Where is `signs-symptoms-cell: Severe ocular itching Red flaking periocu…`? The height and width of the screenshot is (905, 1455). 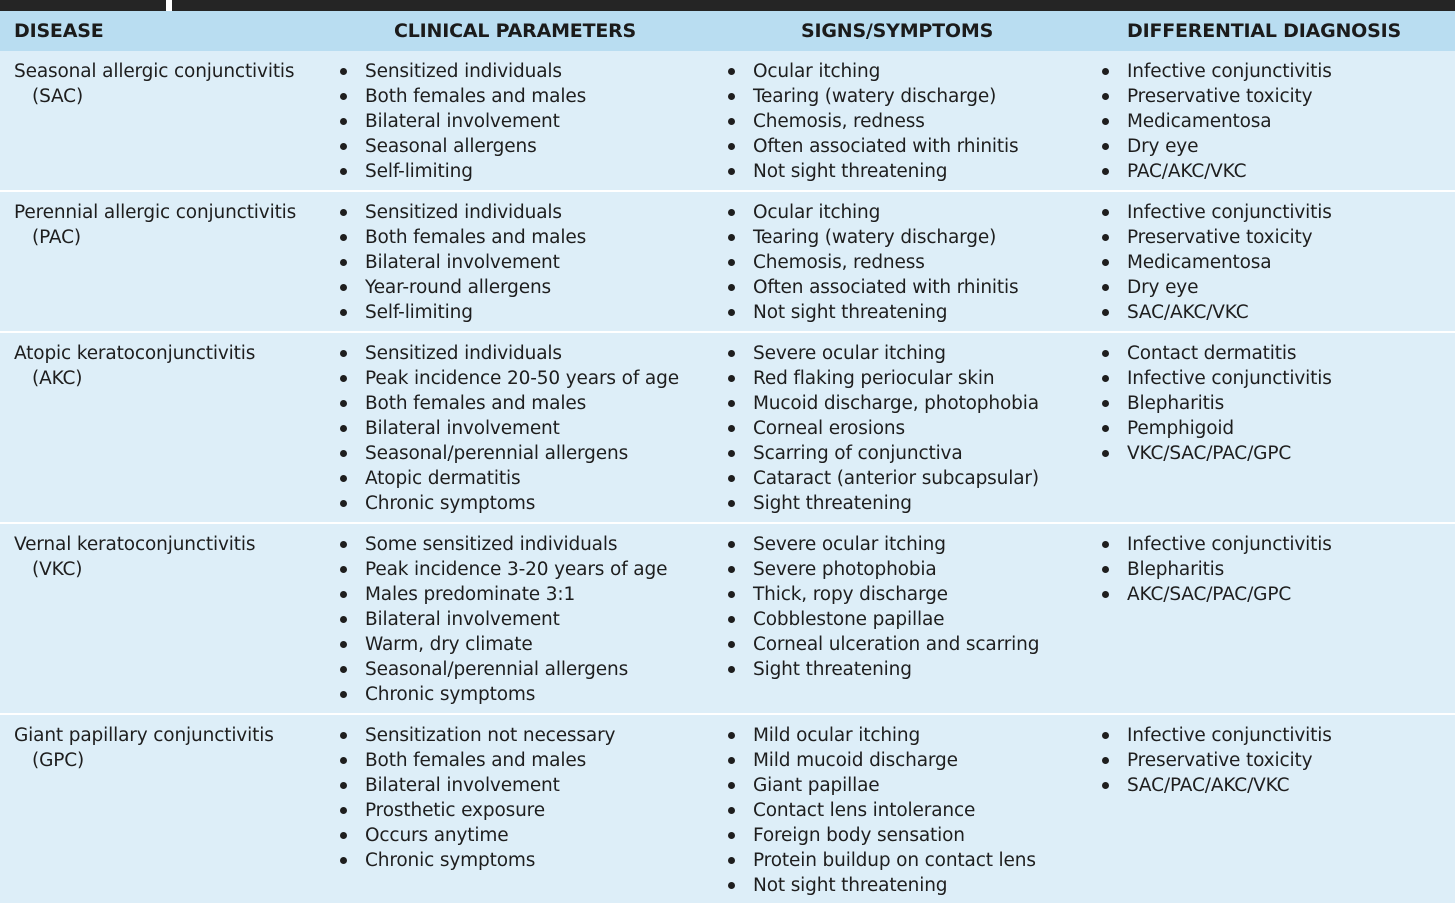
signs-symptoms-cell: Severe ocular itching Red flaking periocu… is located at coordinates (882, 428).